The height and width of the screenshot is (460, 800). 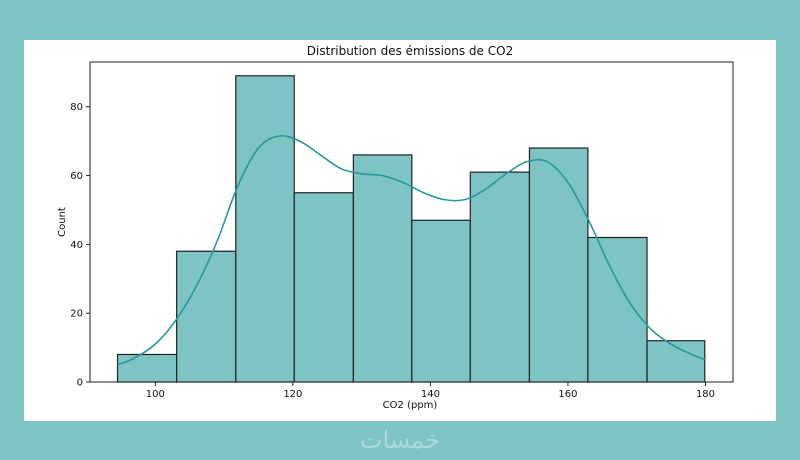 I want to click on y-tick-label: 40, so click(x=76, y=245).